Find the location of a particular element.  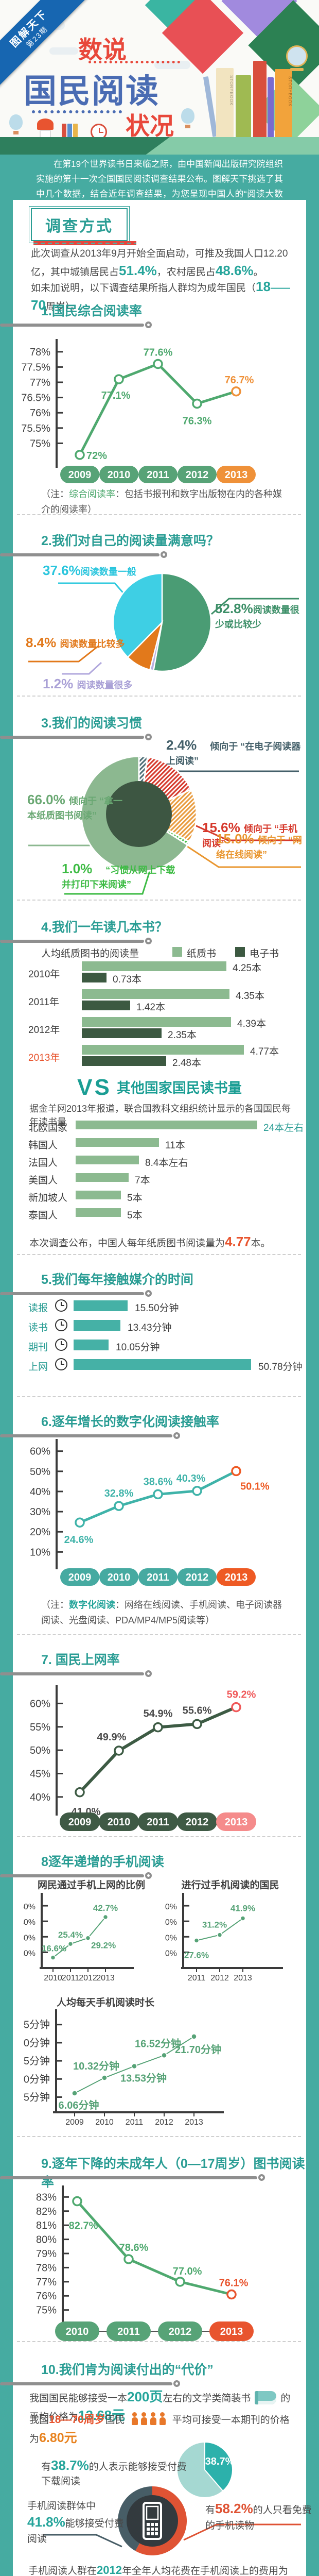

vs-source-note: 据金羊网2013年报道，联合国教科文组织统计显示的各国国民每年读书量 is located at coordinates (160, 1115).